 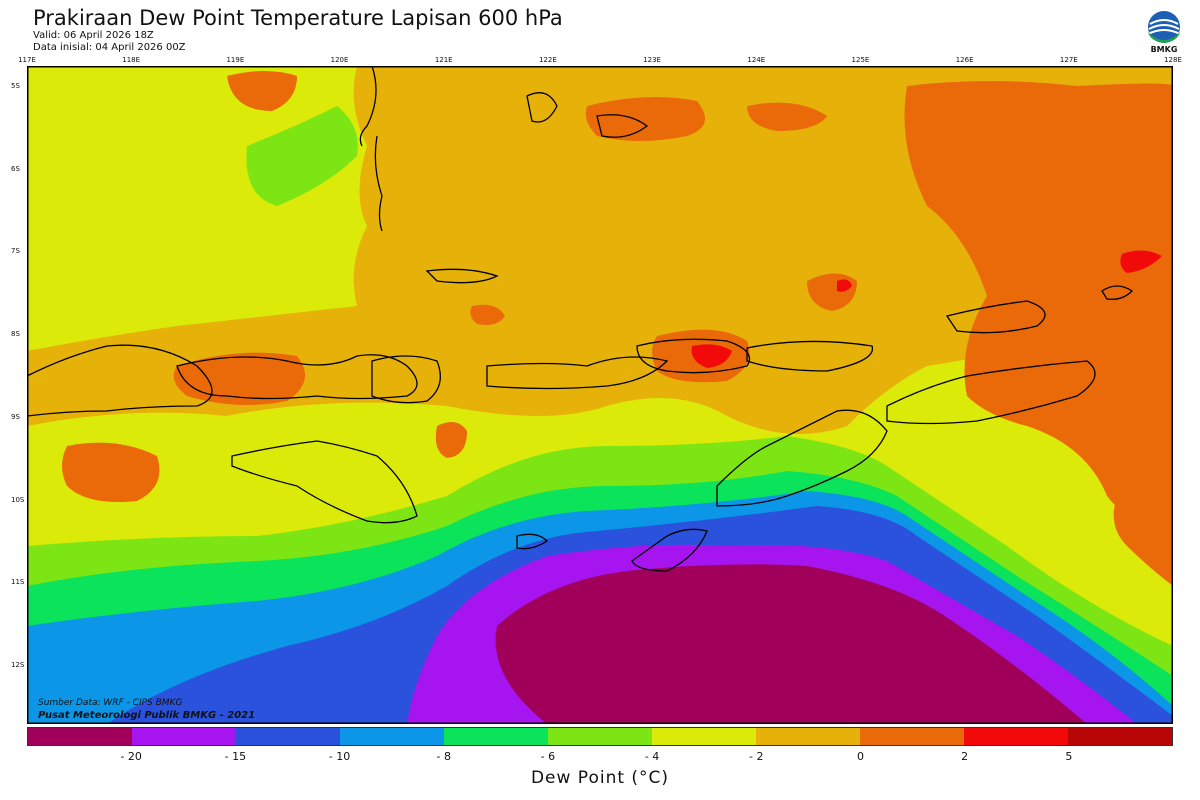 I want to click on colorbar-tick: - 20, so click(x=131, y=756).